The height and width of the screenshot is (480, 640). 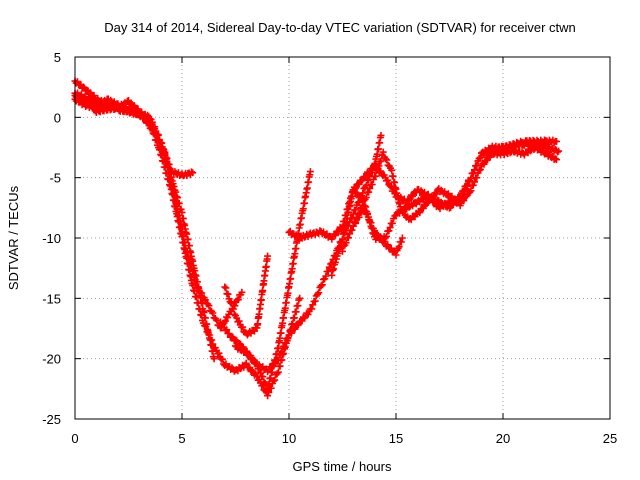 I want to click on x-axis-title: GPS time / hours, so click(x=342, y=466).